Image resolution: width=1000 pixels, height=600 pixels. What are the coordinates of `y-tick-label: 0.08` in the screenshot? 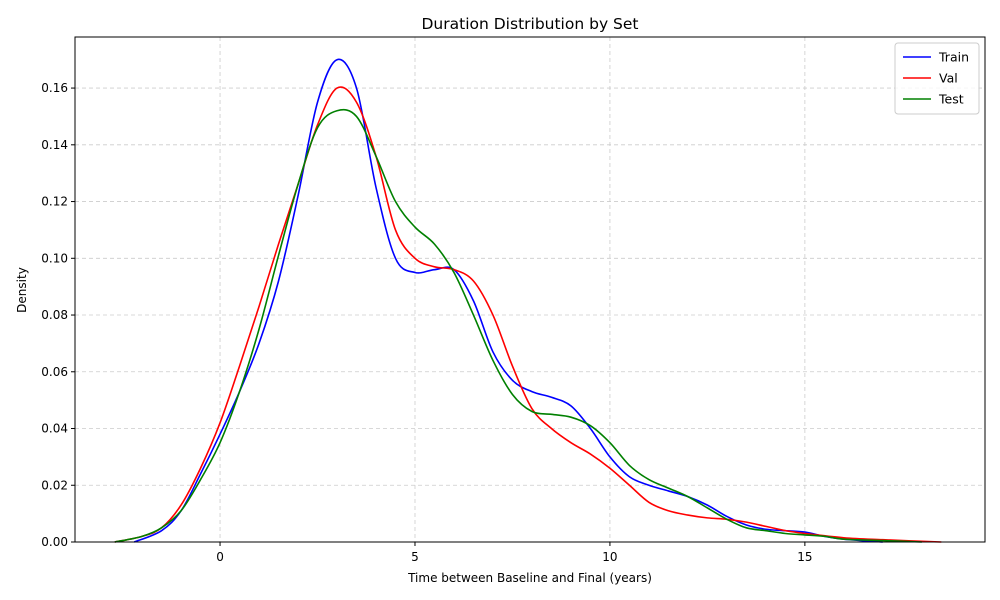 It's located at (54, 315).